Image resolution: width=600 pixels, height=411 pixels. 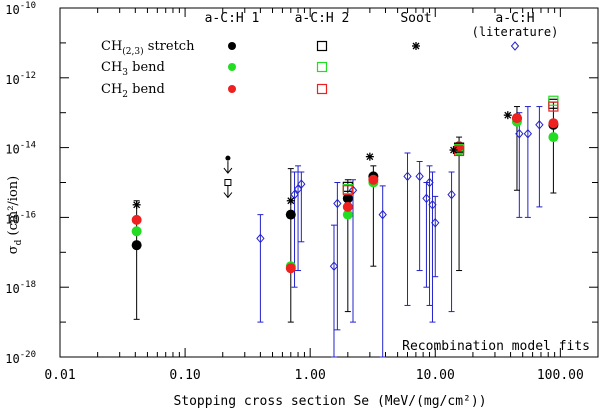 What do you see at coordinates (125, 73) in the screenshot?
I see `legend-row-sub: 3` at bounding box center [125, 73].